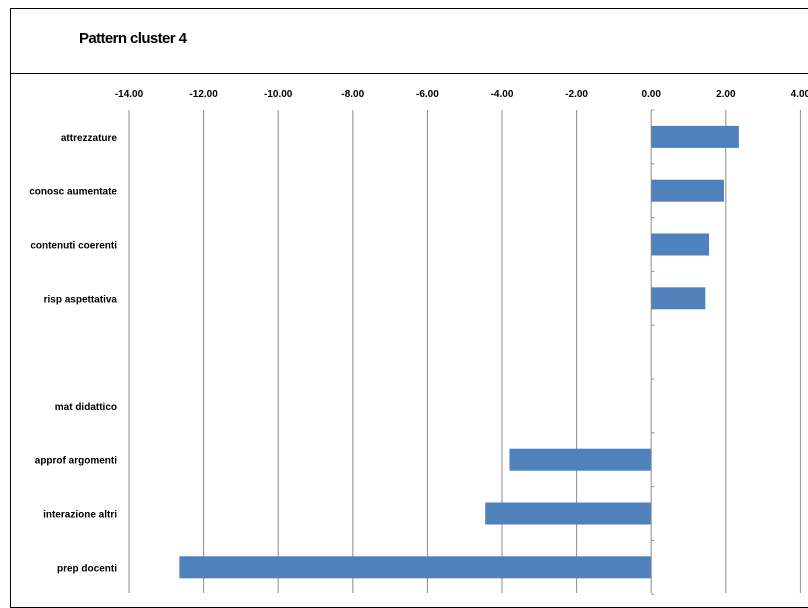 Image resolution: width=808 pixels, height=608 pixels. I want to click on header-divider, so click(409, 73).